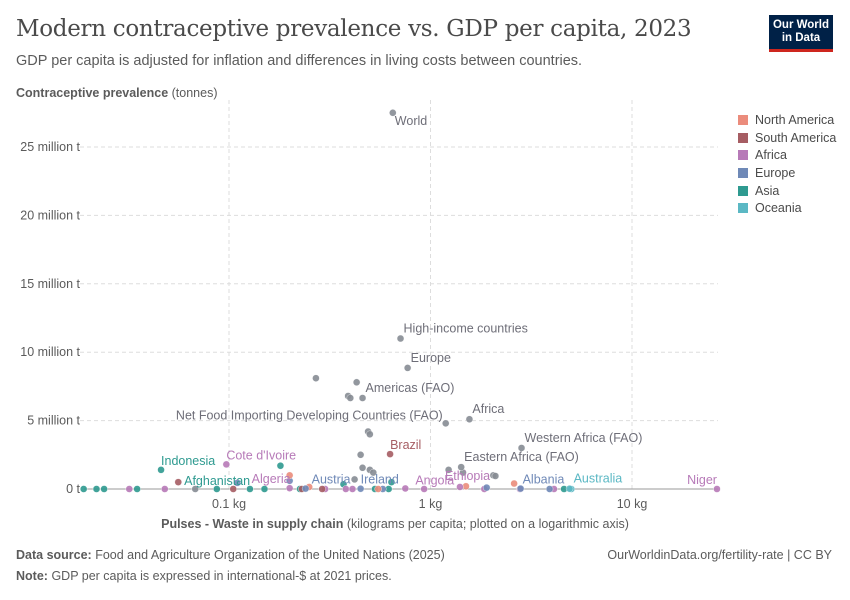  What do you see at coordinates (787, 173) in the screenshot?
I see `legend-item: Europe` at bounding box center [787, 173].